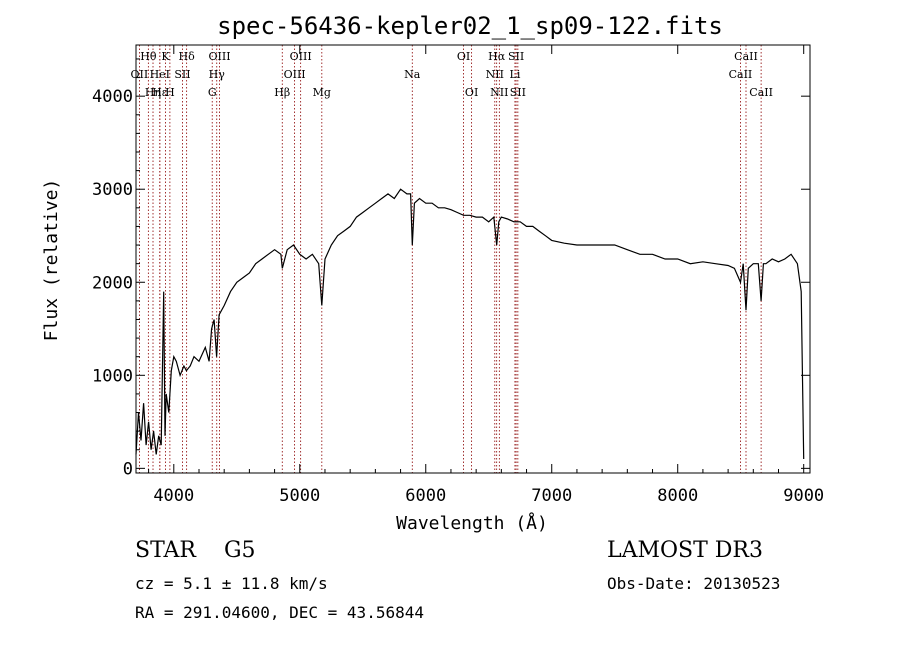 The image size is (900, 649). I want to click on line-label-23: Li, so click(515, 74).